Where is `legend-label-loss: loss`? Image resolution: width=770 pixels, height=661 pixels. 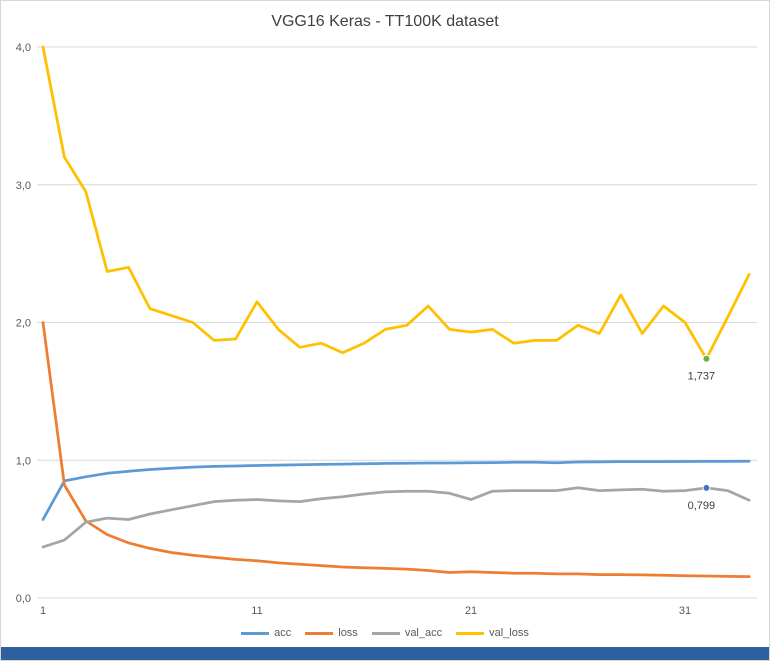 legend-label-loss: loss is located at coordinates (348, 633).